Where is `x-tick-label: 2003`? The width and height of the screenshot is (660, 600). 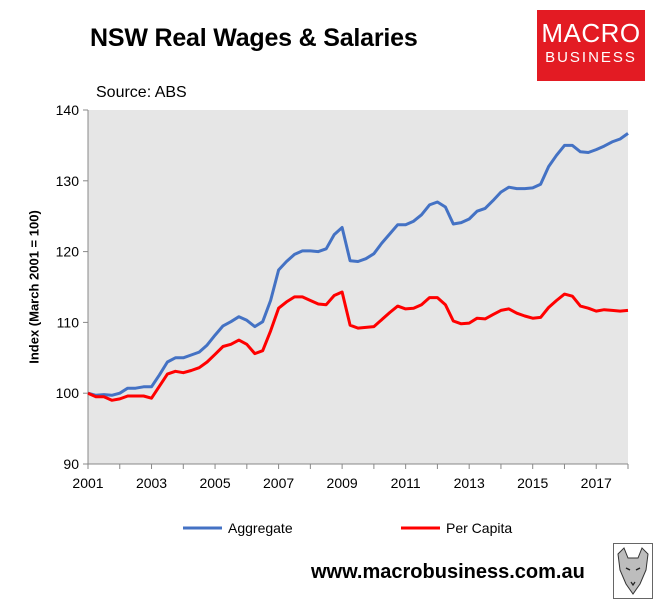 x-tick-label: 2003 is located at coordinates (151, 483).